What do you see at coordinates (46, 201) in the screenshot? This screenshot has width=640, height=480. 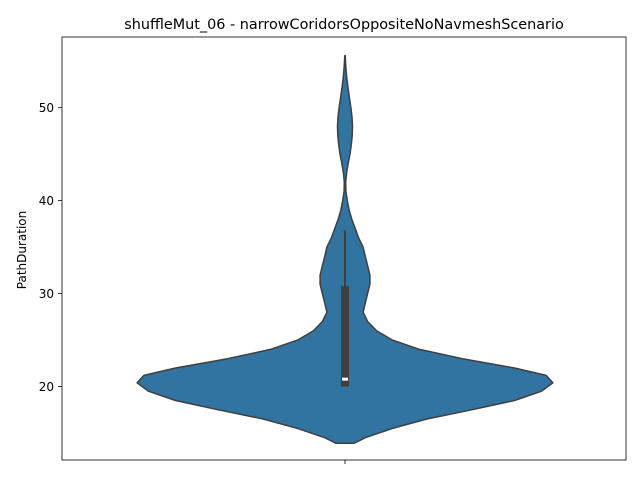 I see `y-tick-label: 40` at bounding box center [46, 201].